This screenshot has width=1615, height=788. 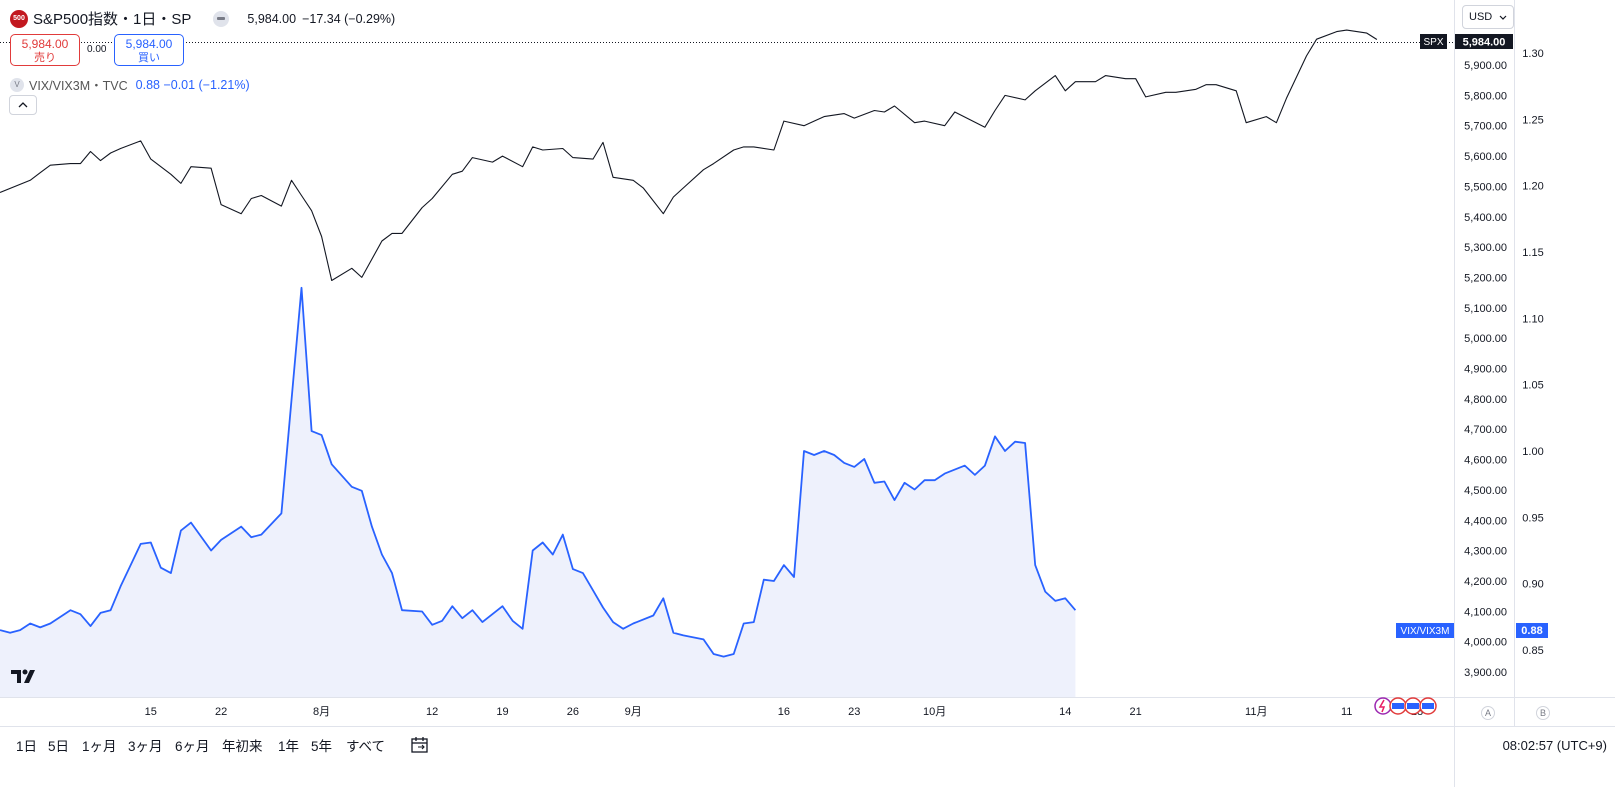 What do you see at coordinates (1485, 552) in the screenshot?
I see `left-axis-tick-label: 4,300.00` at bounding box center [1485, 552].